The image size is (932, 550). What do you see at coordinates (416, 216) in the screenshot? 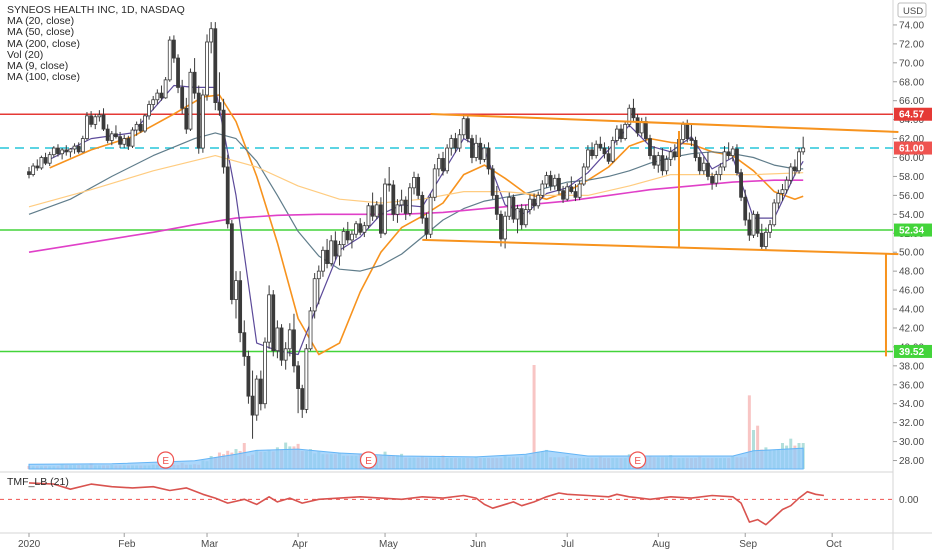
I see `ma-line` at bounding box center [416, 216].